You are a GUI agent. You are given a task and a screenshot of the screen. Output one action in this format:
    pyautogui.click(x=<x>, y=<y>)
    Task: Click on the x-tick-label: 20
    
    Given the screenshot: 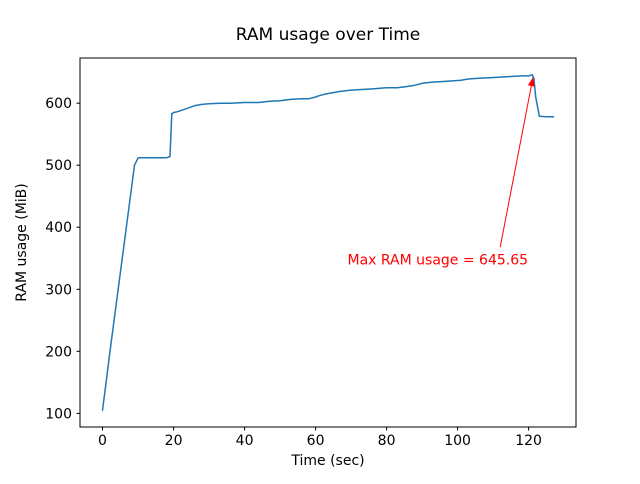 What is the action you would take?
    pyautogui.click(x=174, y=441)
    